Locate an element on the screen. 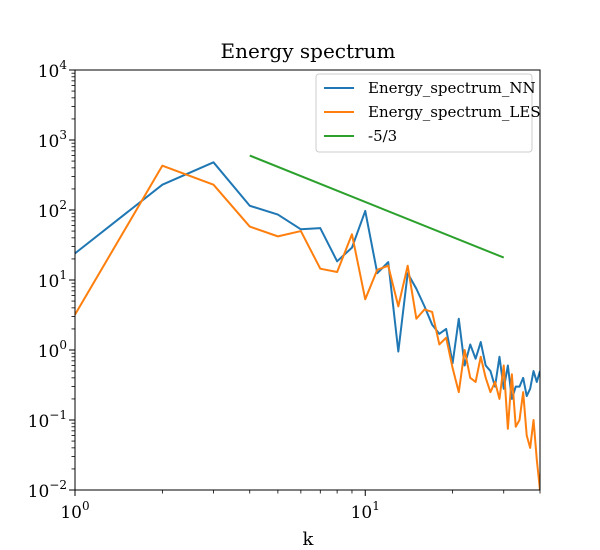 This screenshot has width=600, height=550. y-tick-label: 10⁰ is located at coordinates (52, 350).